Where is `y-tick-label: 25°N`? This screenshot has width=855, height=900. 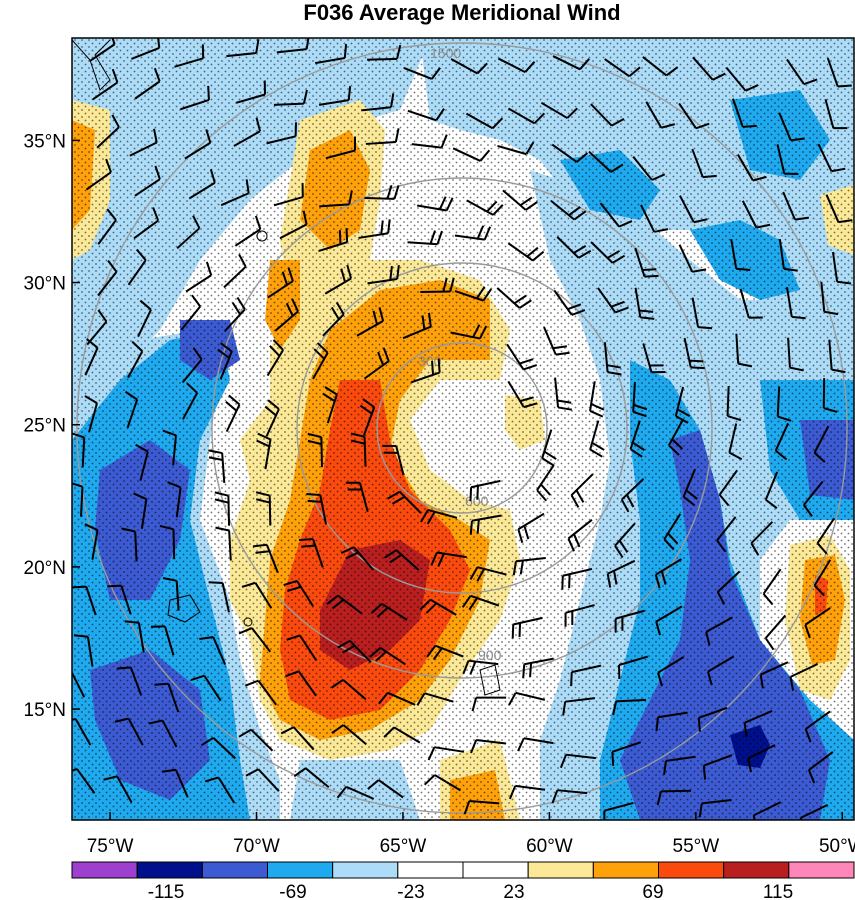
y-tick-label: 25°N is located at coordinates (45, 426).